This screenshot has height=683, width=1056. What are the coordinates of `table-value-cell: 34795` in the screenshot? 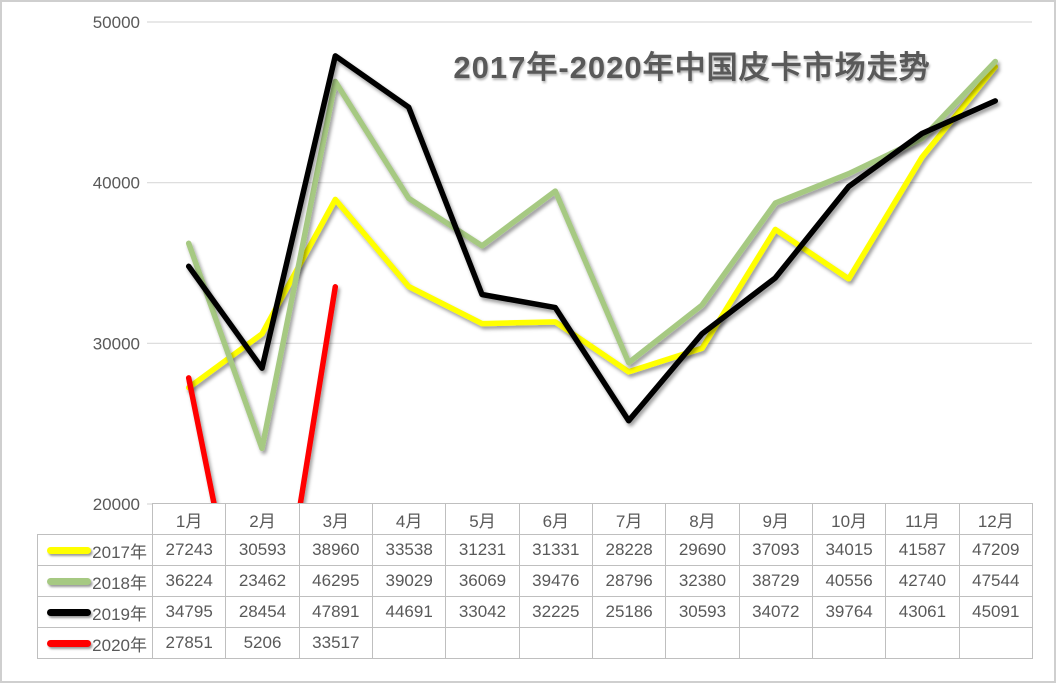 It's located at (189, 612).